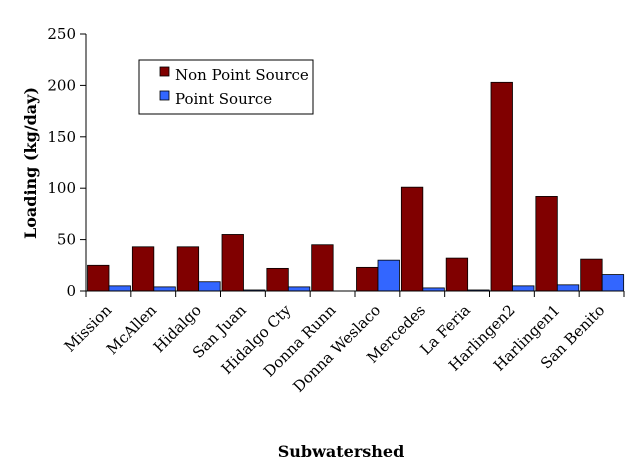  I want to click on category-label: McAllen, so click(131, 329).